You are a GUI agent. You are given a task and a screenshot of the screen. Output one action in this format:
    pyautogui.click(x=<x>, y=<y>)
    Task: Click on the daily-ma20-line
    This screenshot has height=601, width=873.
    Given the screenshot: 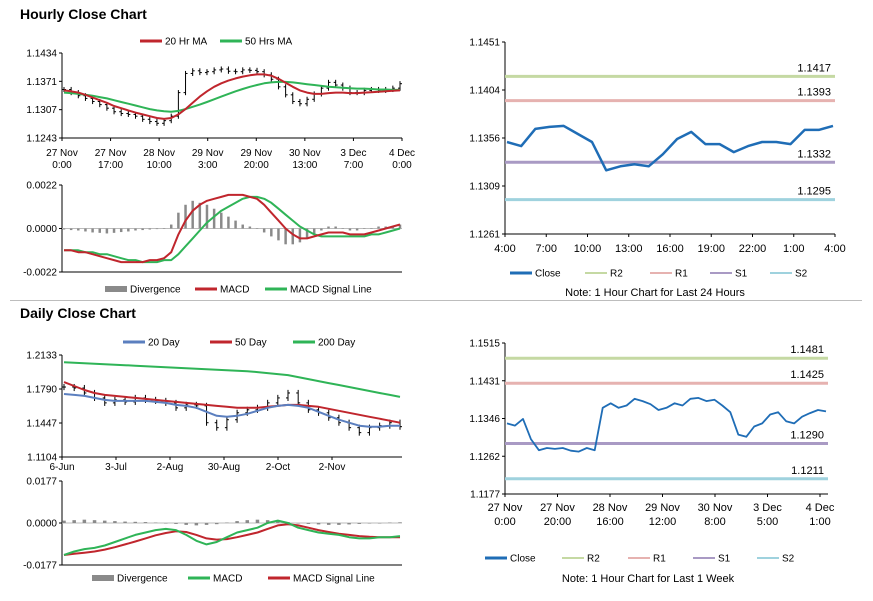 What is the action you would take?
    pyautogui.click(x=231, y=410)
    